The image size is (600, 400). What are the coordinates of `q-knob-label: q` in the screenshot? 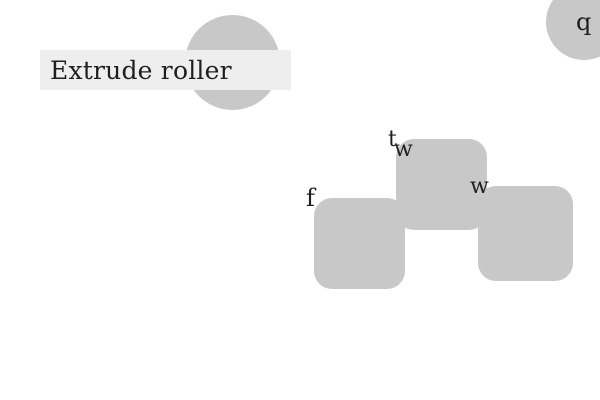 It's located at (584, 22).